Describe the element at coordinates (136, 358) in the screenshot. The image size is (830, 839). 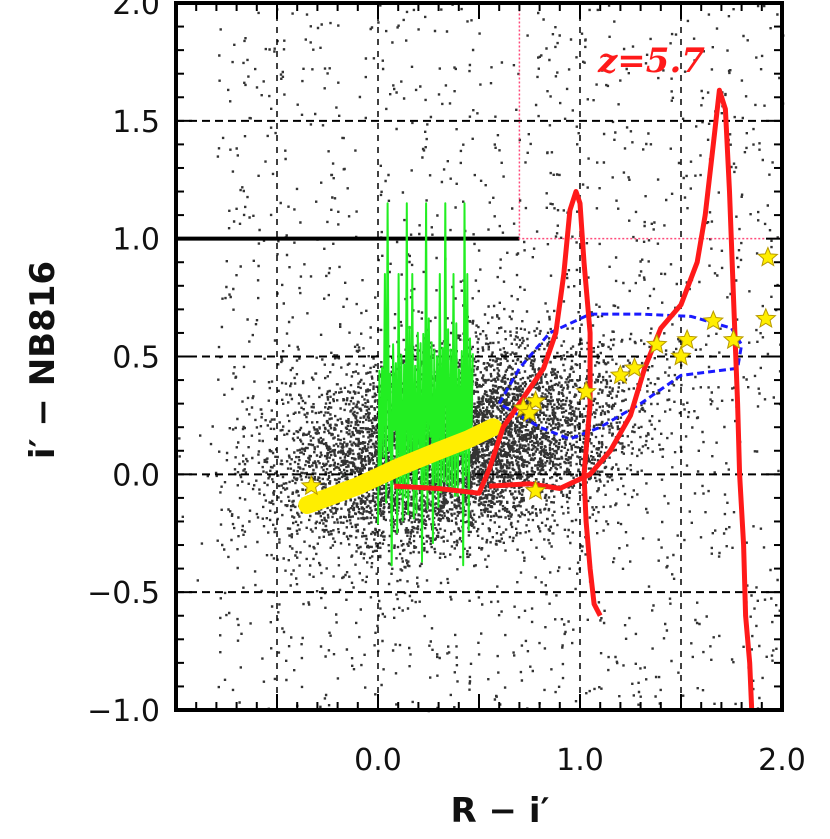
I see `y-tick-label: 0.5` at that location.